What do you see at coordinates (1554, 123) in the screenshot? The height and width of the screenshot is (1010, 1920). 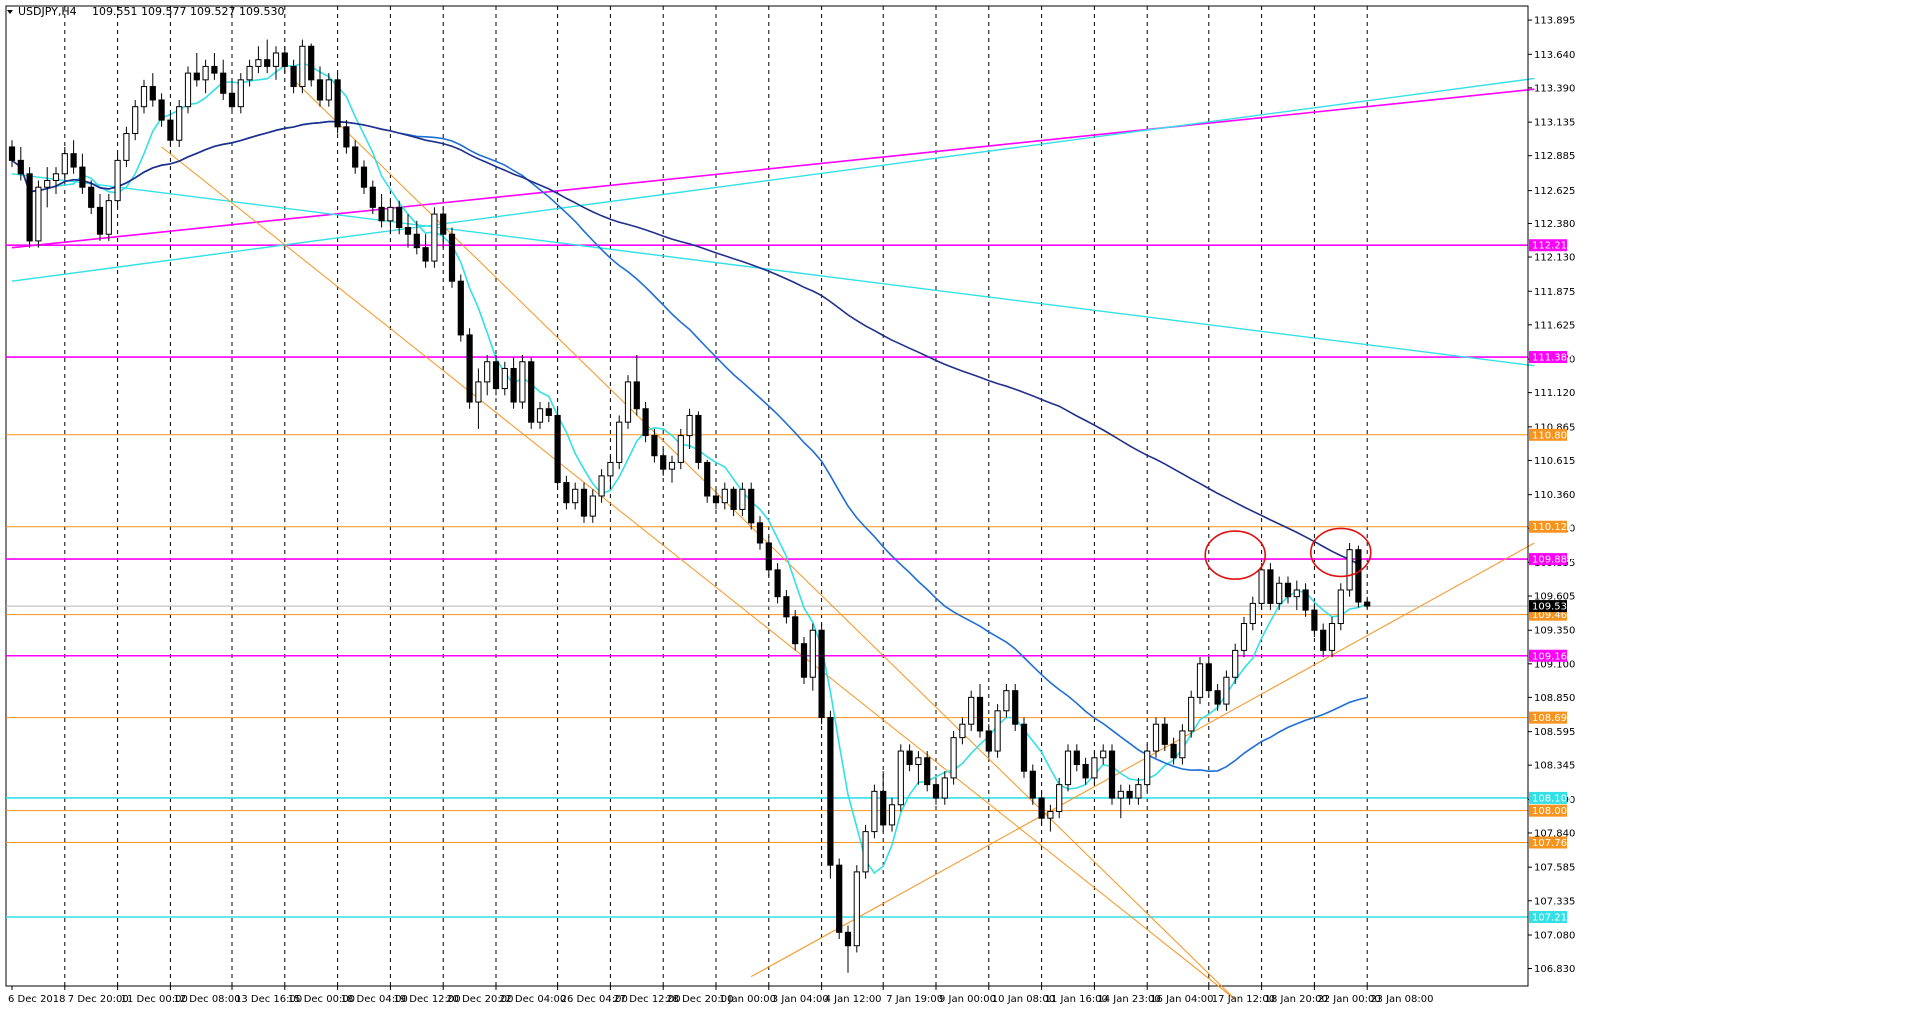 I see `y-tick-label: 113.135` at bounding box center [1554, 123].